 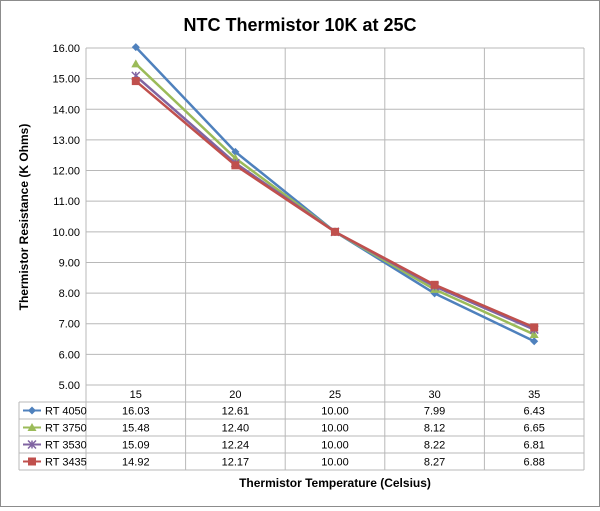 What do you see at coordinates (69, 325) in the screenshot?
I see `y-tick-label: 7.00` at bounding box center [69, 325].